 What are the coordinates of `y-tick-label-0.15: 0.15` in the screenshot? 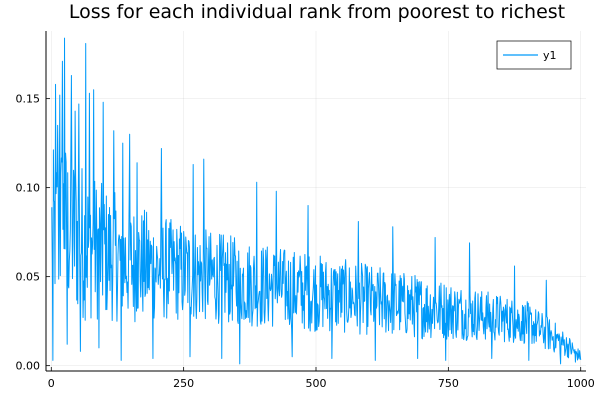 It's located at (28, 99).